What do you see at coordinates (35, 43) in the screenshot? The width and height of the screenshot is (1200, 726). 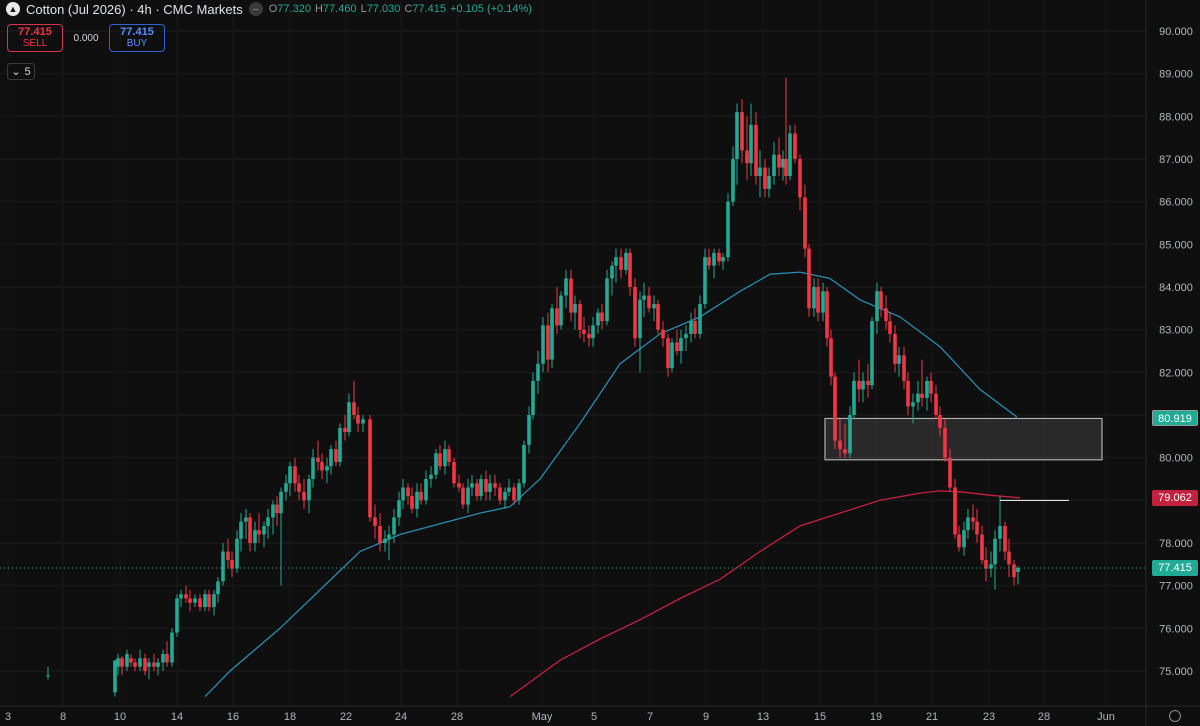 I see `sell-label: SELL` at bounding box center [35, 43].